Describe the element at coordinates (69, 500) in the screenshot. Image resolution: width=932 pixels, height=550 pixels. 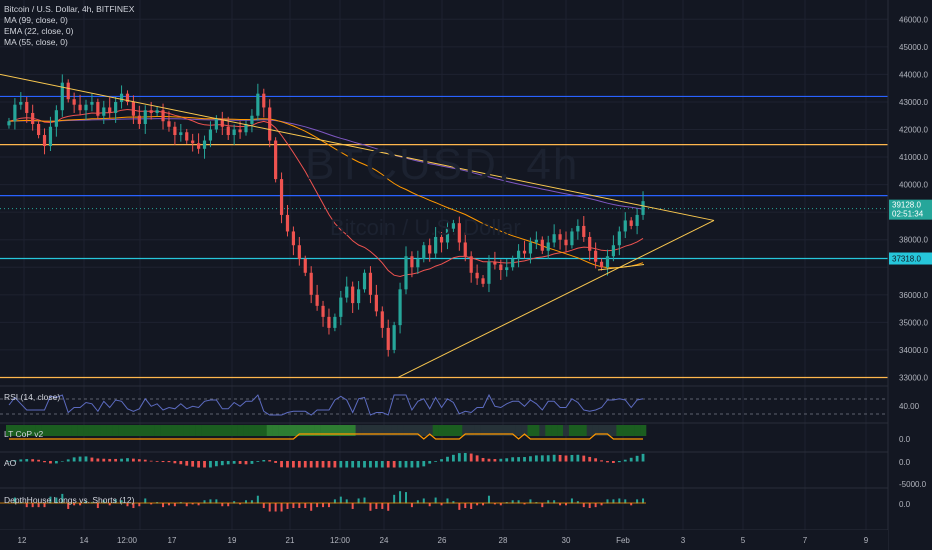
I see `depth-pane-title: DepthHouse Longs vs. Shorts (12)` at that location.